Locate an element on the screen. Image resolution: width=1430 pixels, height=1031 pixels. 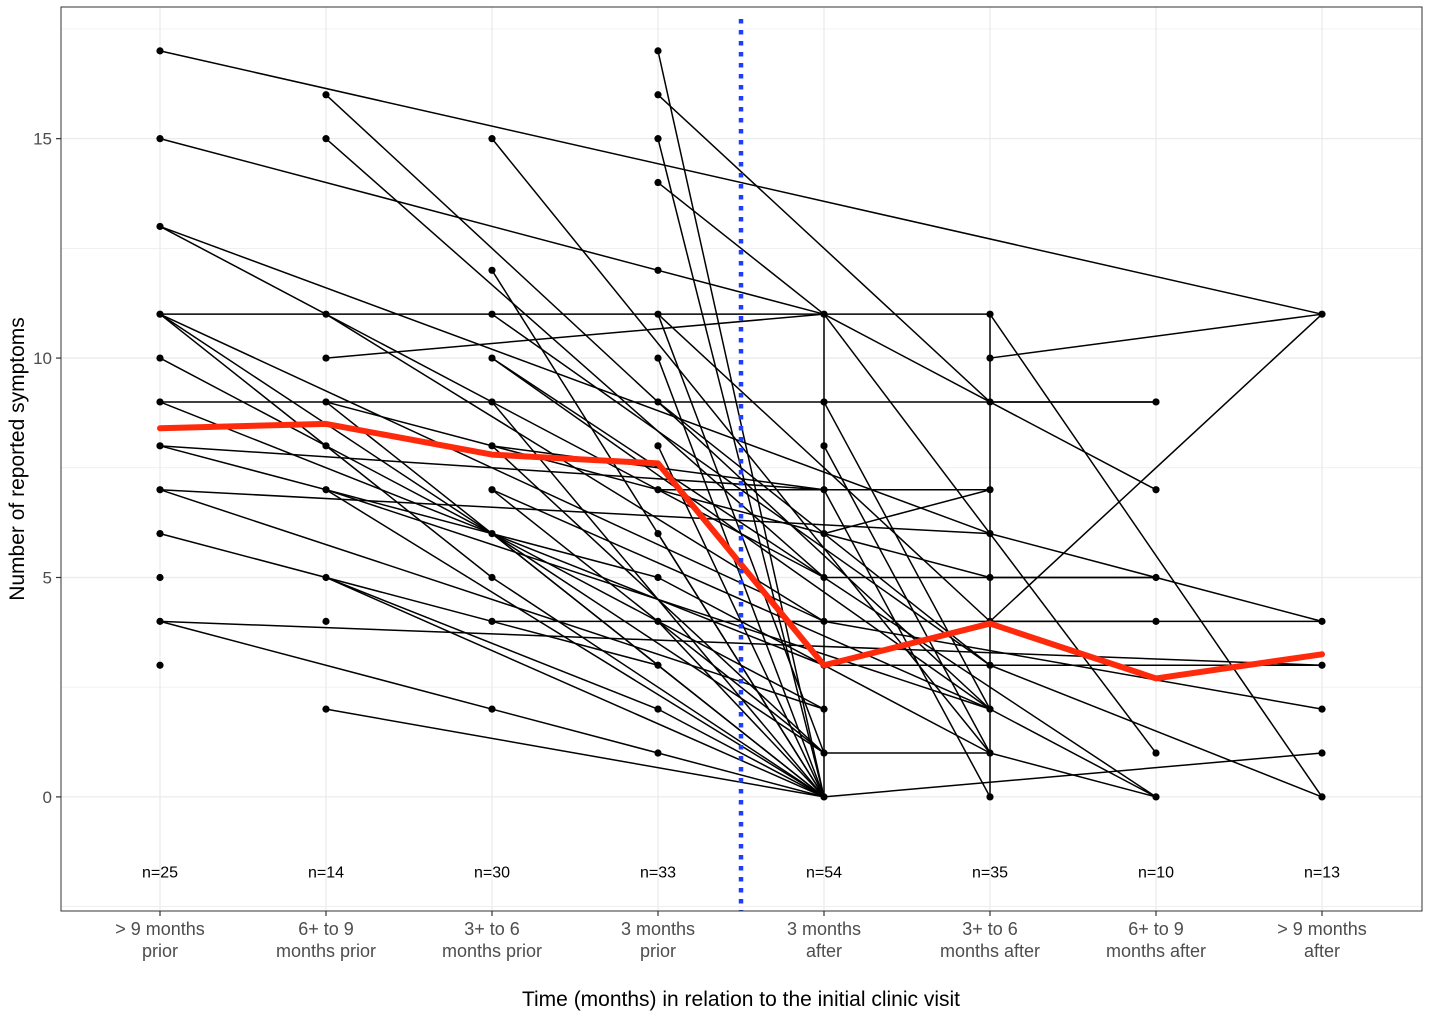
sample-size-labels: n=25 n=14 n=30 n=33 n=54 n=35 n=10 n=13 is located at coordinates (741, 873).